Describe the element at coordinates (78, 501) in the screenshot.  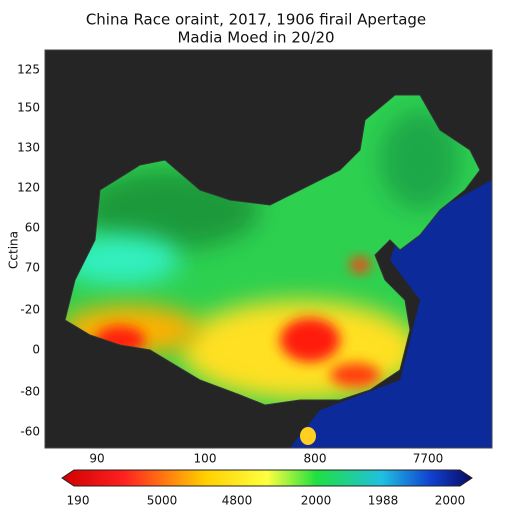
I see `colorbar-label: 190` at that location.